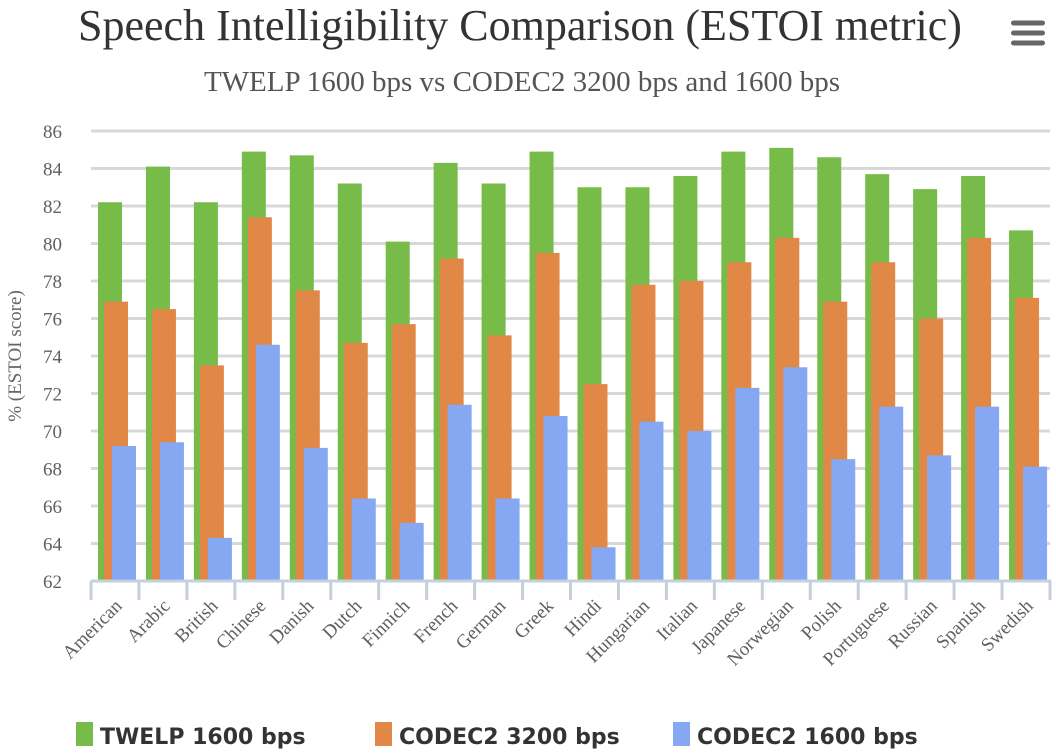 The width and height of the screenshot is (1056, 756). What do you see at coordinates (53, 545) in the screenshot?
I see `y-tick-label: 64` at bounding box center [53, 545].